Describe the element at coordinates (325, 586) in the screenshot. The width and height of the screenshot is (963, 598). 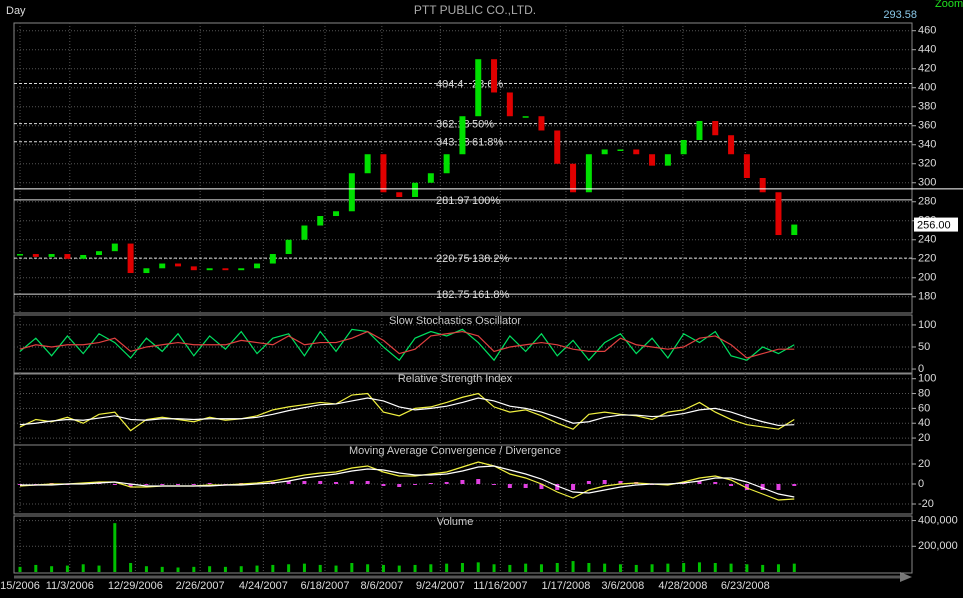
I see `x-tick-label: 6/18/2007` at that location.